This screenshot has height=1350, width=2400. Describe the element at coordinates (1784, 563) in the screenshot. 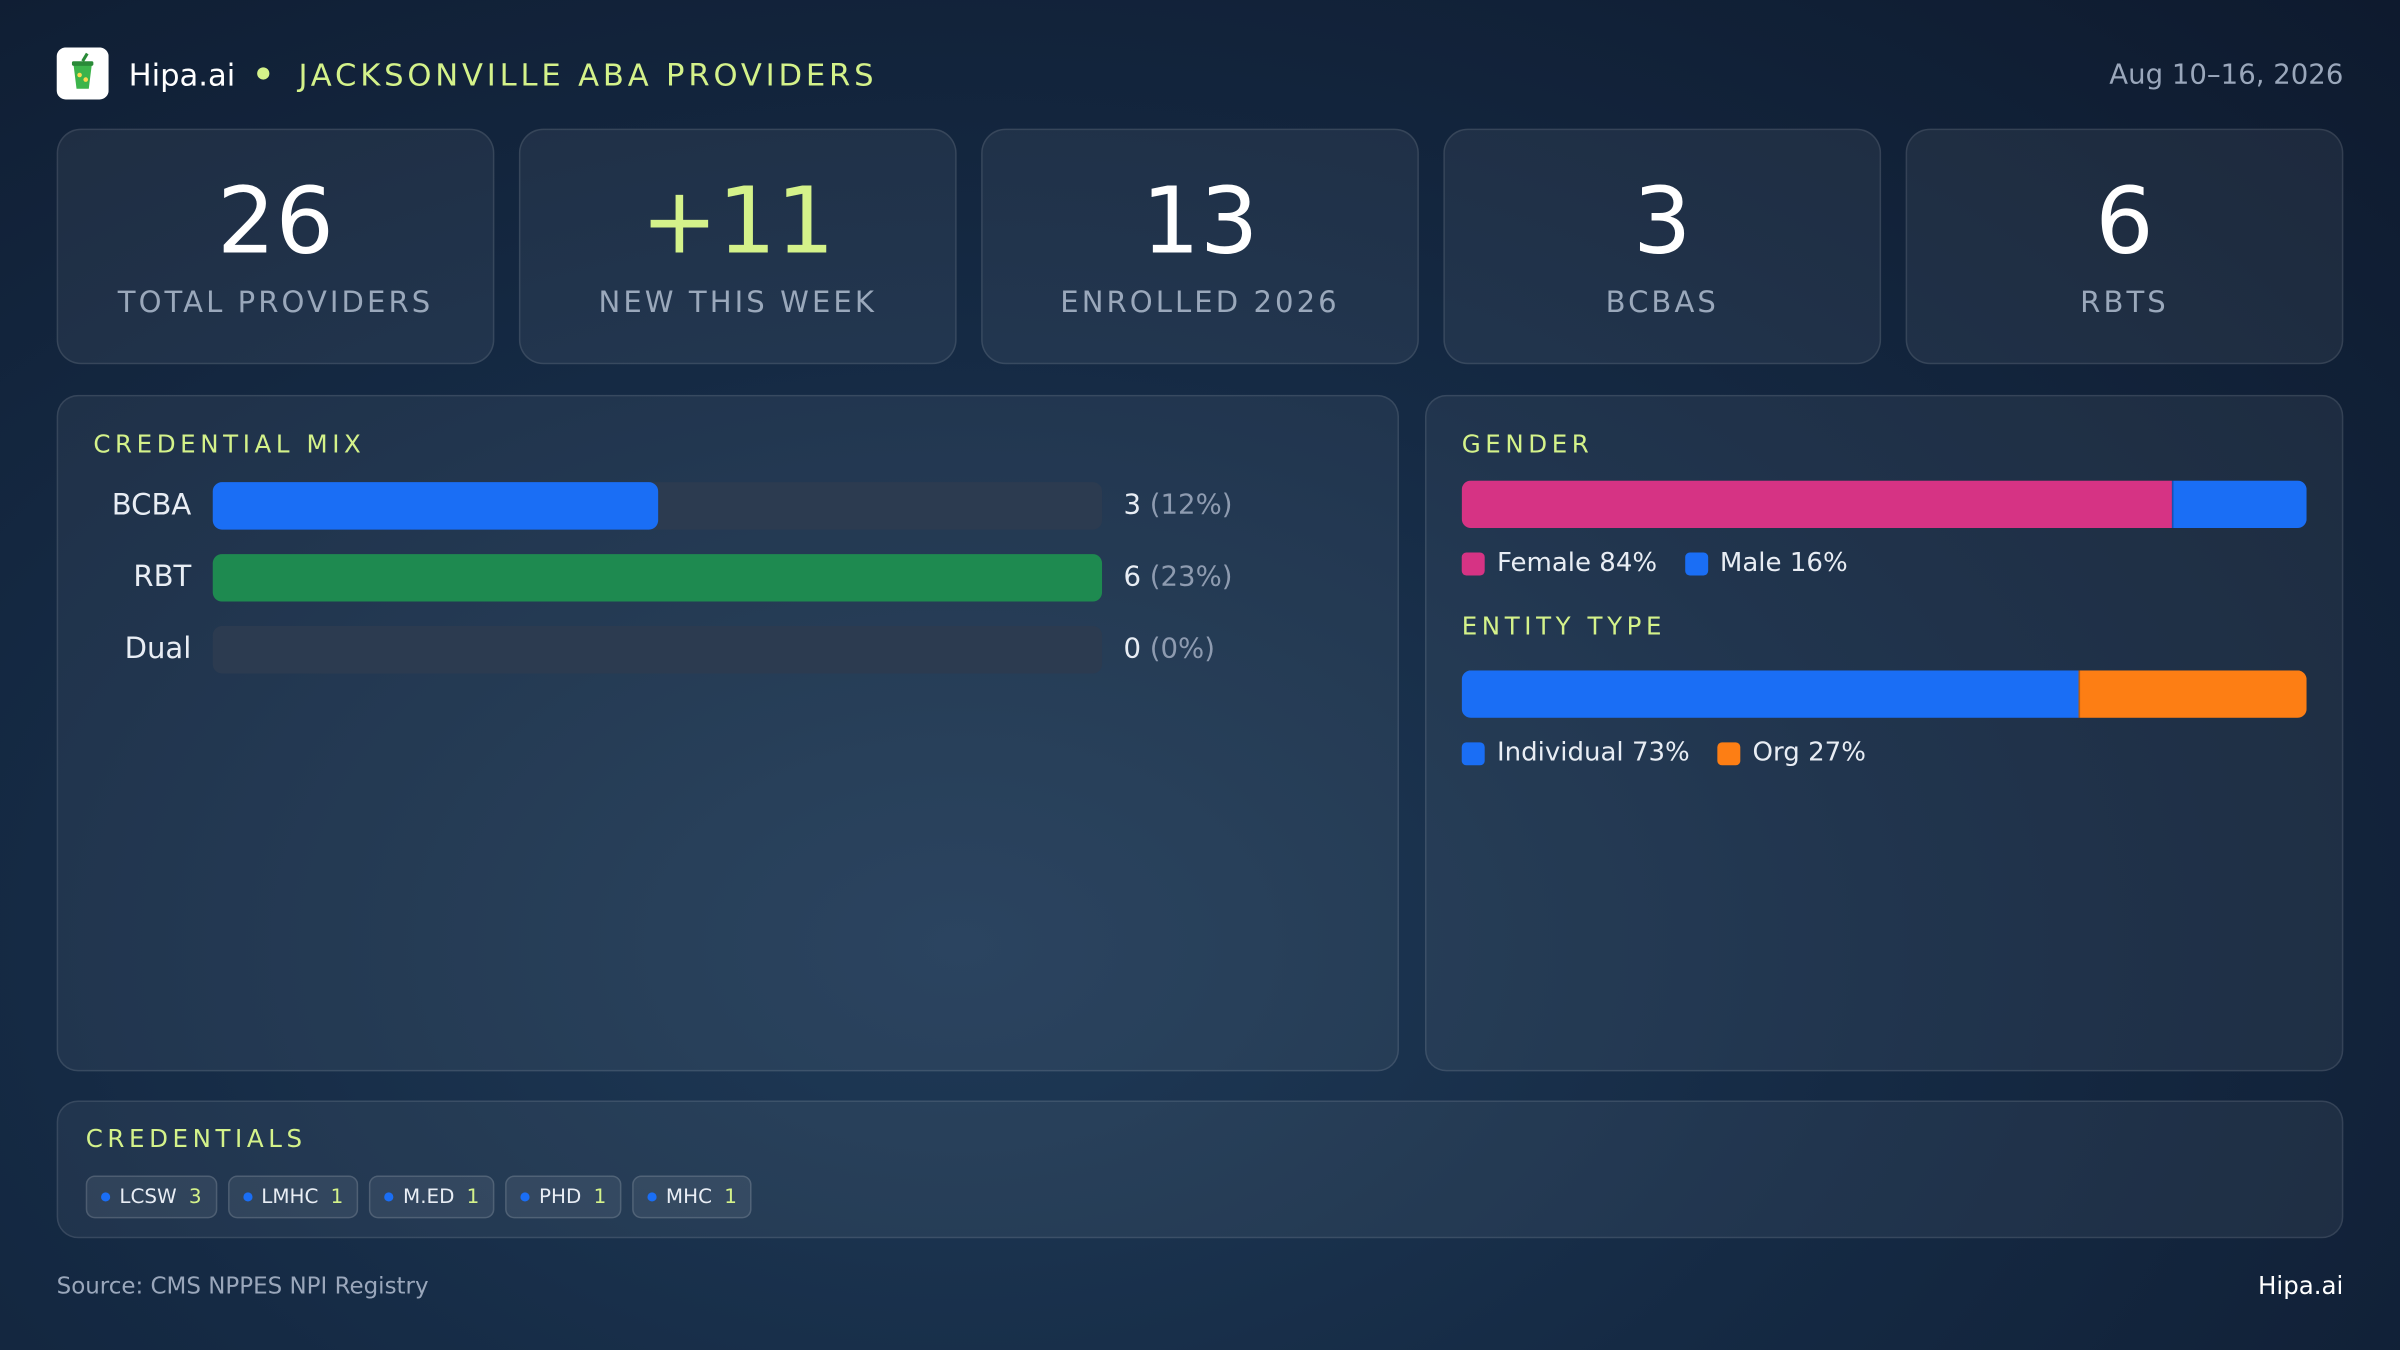

I see `legend-text: Male 16%` at that location.